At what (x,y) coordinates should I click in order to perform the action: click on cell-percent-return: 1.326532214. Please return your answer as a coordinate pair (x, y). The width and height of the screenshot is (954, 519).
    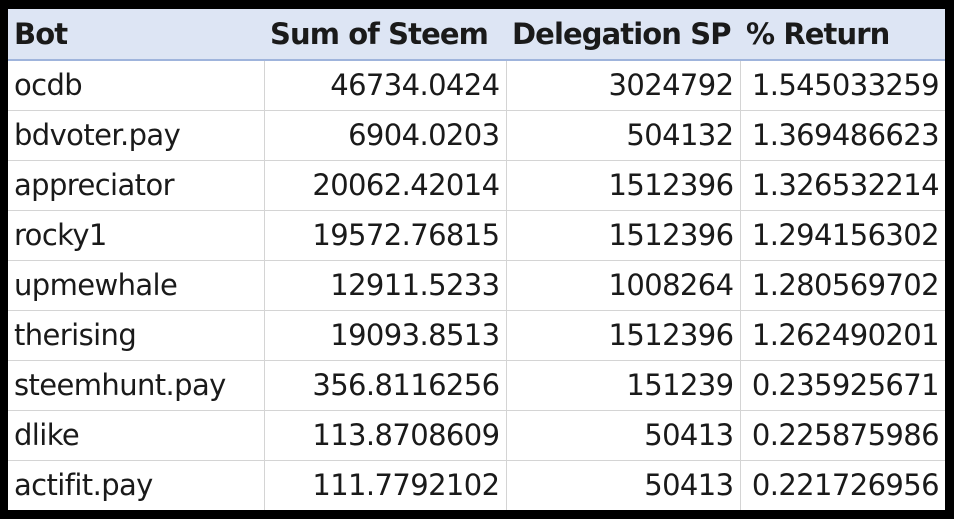
    Looking at the image, I should click on (842, 185).